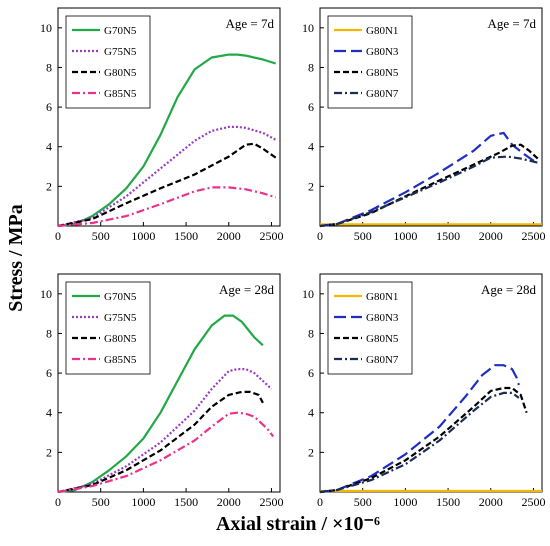 The height and width of the screenshot is (546, 550). What do you see at coordinates (298, 524) in the screenshot?
I see `x-axis-title: Axial strain / ×10⁻⁶` at bounding box center [298, 524].